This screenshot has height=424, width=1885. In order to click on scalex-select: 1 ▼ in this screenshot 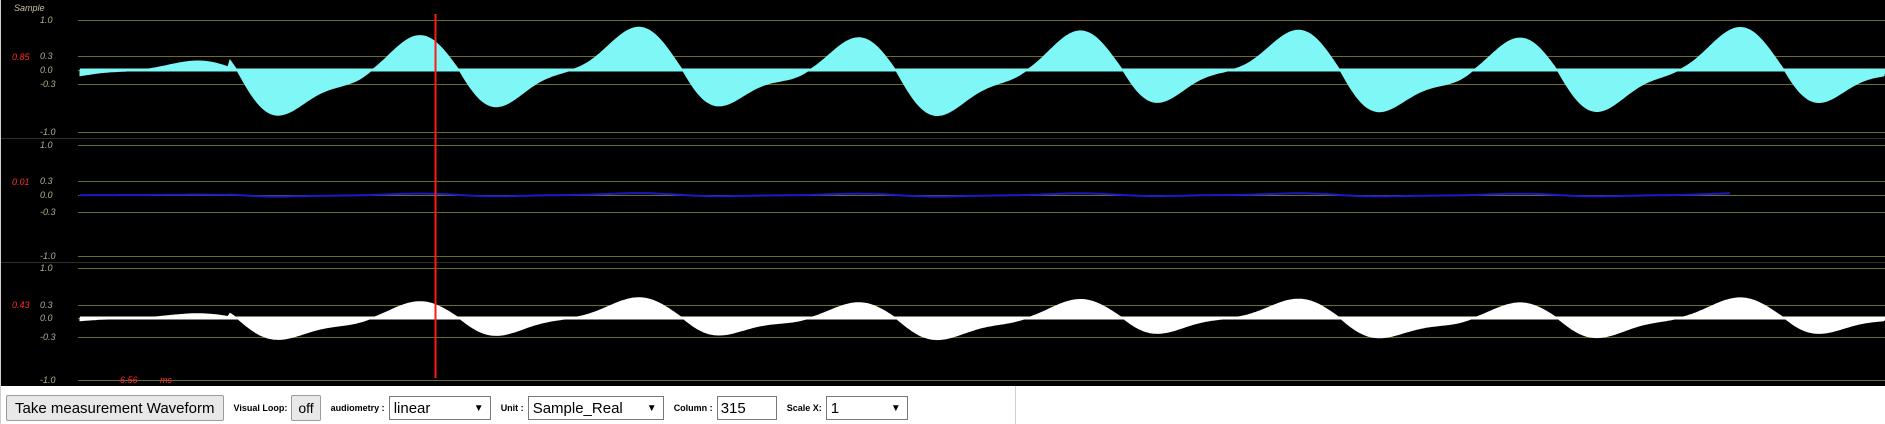, I will do `click(866, 408)`.